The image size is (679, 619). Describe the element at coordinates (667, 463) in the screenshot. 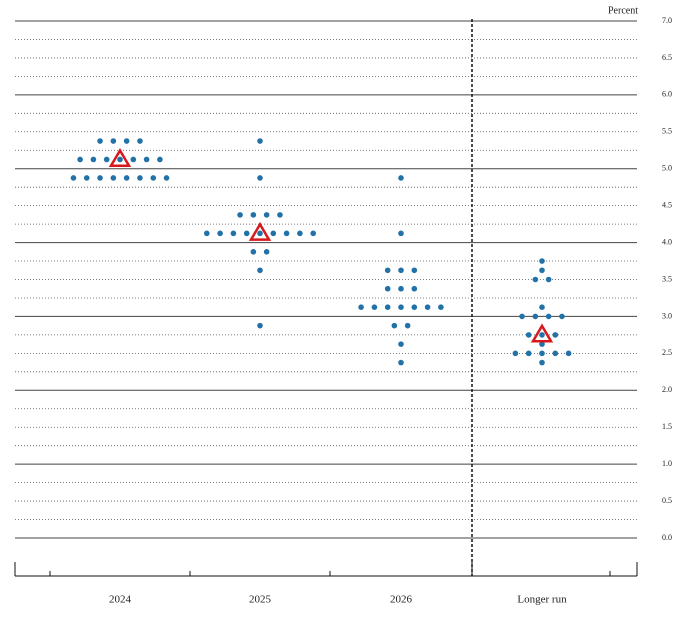

I see `y-tick-label: 1.0` at that location.